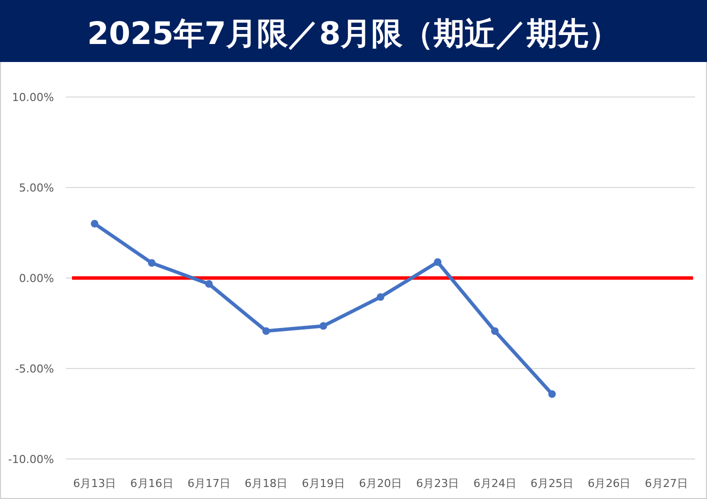 The image size is (707, 499). Describe the element at coordinates (494, 483) in the screenshot. I see `x-tick-label: 6月24日` at that location.